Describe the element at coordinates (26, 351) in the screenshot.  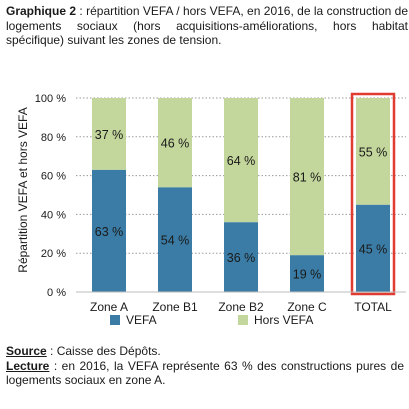
I see `source-label: Source` at that location.